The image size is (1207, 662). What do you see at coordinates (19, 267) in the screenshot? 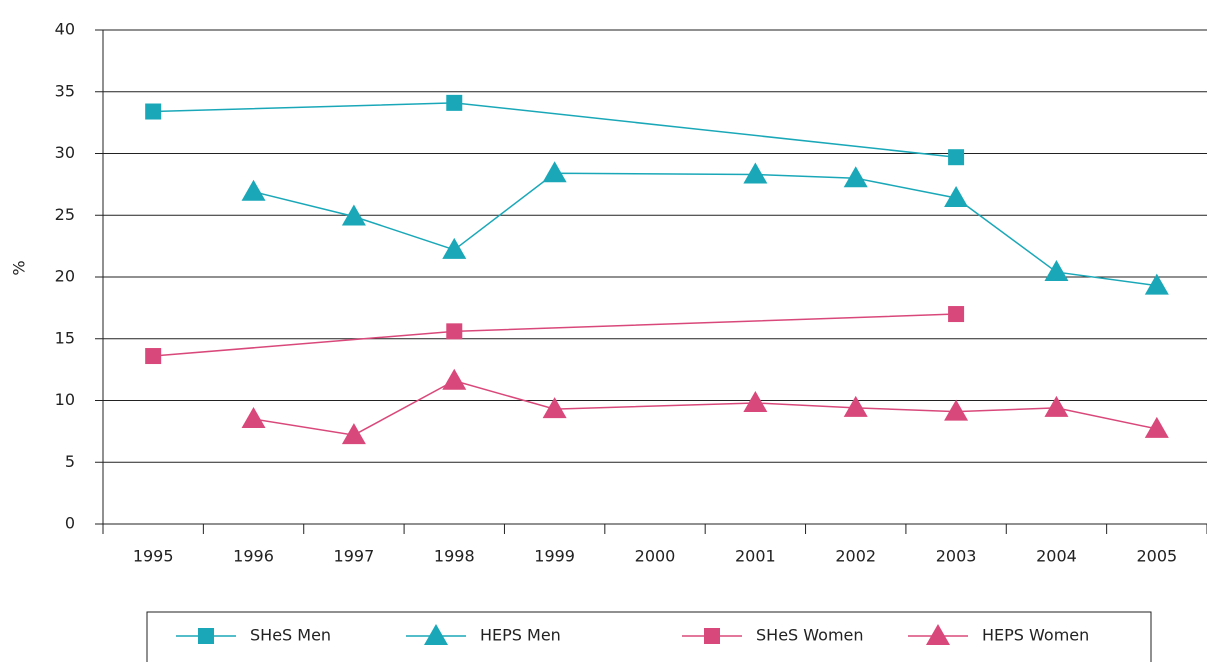
I see `y-axis-label: %` at bounding box center [19, 267].